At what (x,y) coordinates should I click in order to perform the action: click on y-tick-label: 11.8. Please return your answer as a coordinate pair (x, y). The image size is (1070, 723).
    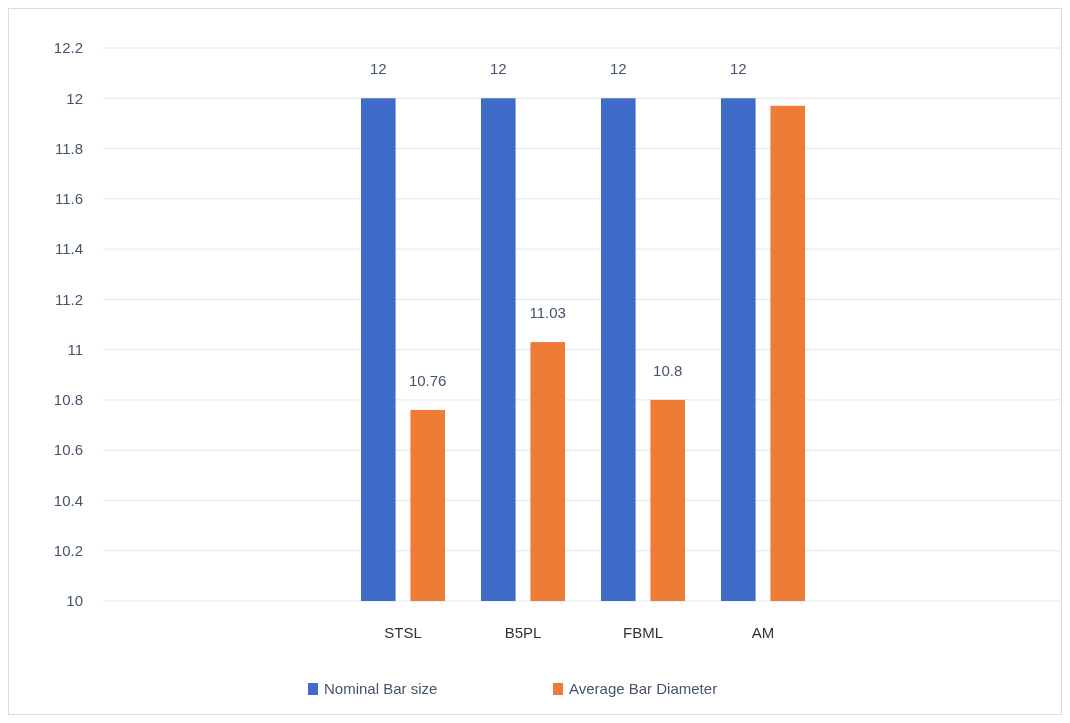
    Looking at the image, I should click on (68, 148).